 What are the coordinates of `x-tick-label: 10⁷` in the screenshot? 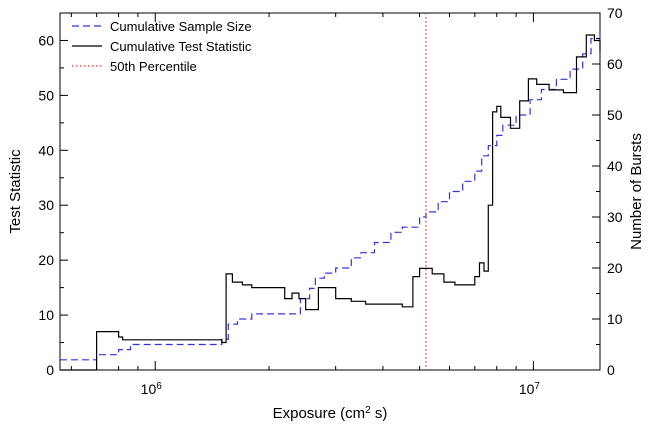 It's located at (530, 389).